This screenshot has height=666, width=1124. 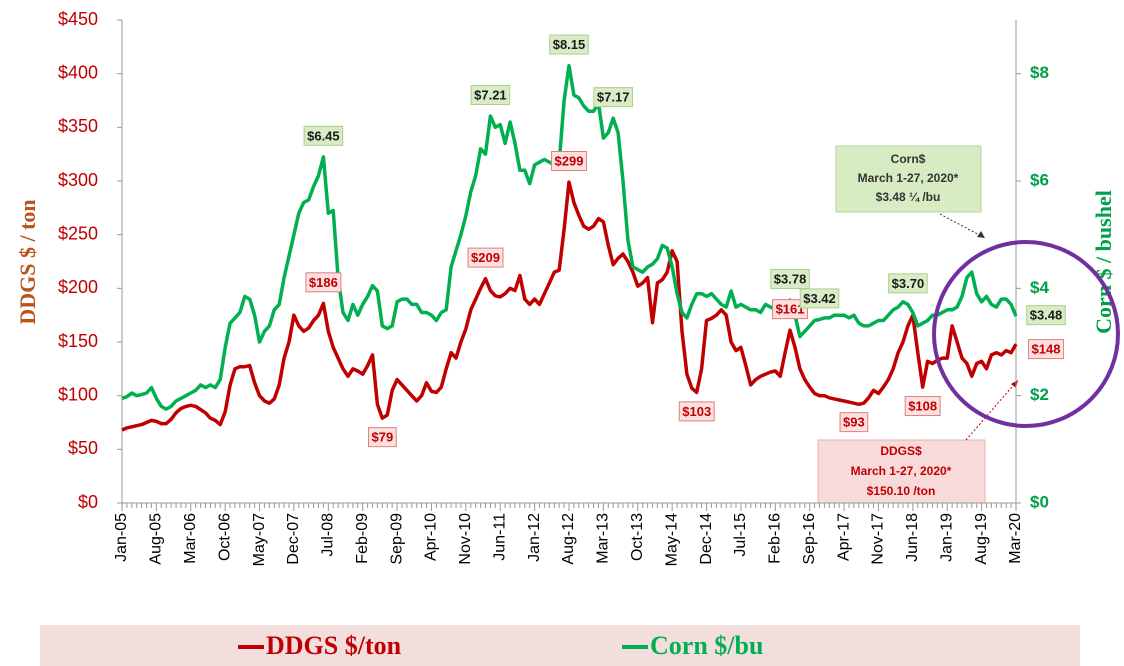 I want to click on legend-label: DDGS $/ton, so click(x=334, y=645).